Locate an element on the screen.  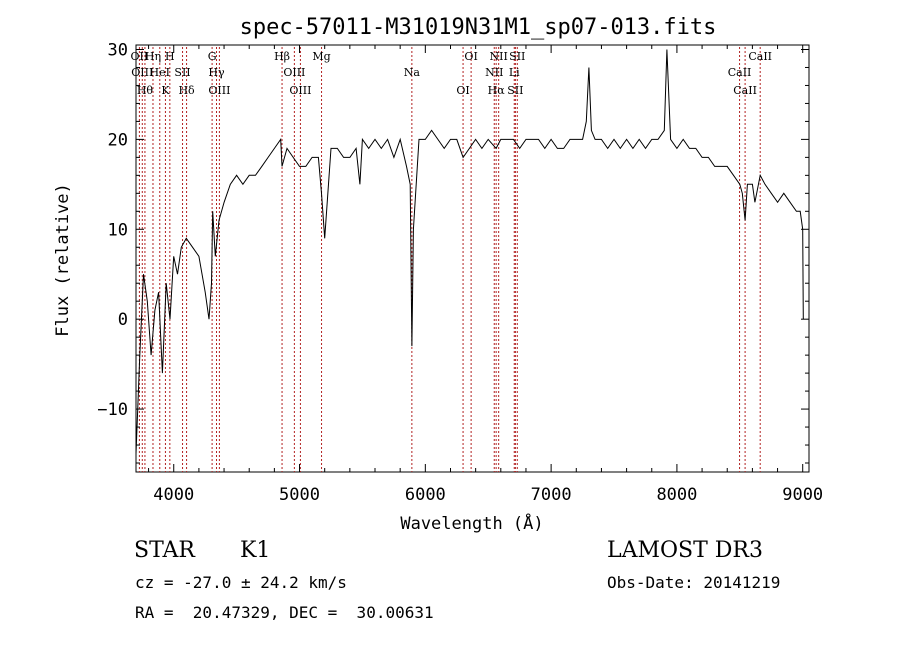
line-label-13: OIII is located at coordinates (294, 72).